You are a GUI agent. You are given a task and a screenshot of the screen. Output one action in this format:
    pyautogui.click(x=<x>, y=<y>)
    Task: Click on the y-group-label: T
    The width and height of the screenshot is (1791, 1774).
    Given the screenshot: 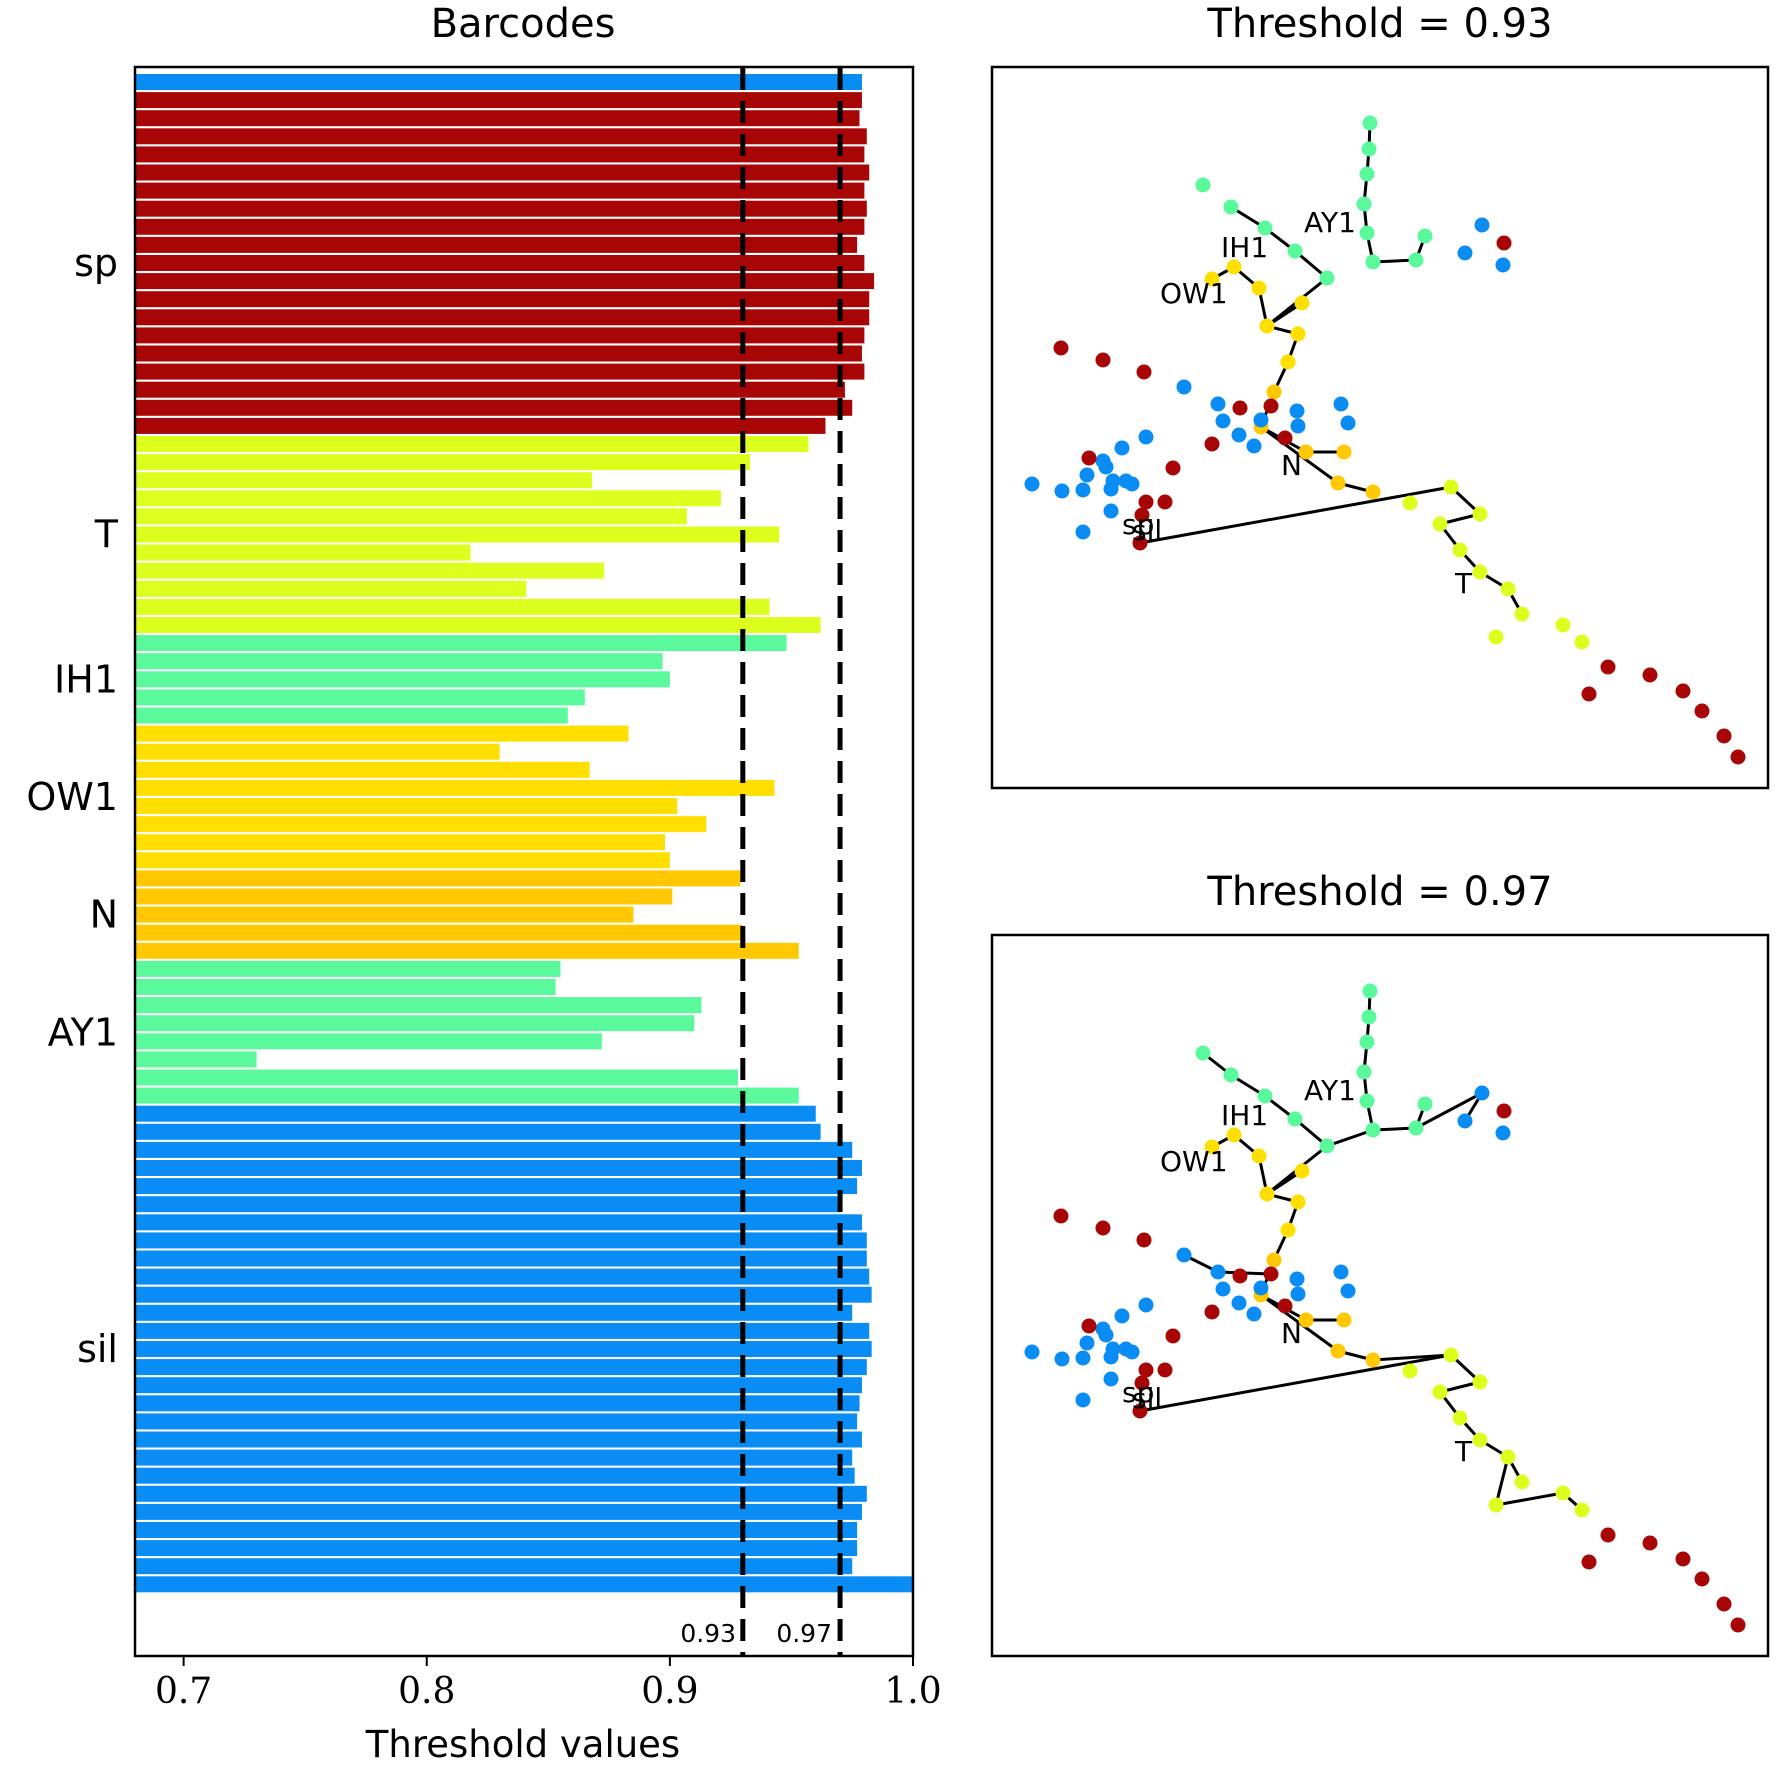 What is the action you would take?
    pyautogui.click(x=106, y=535)
    